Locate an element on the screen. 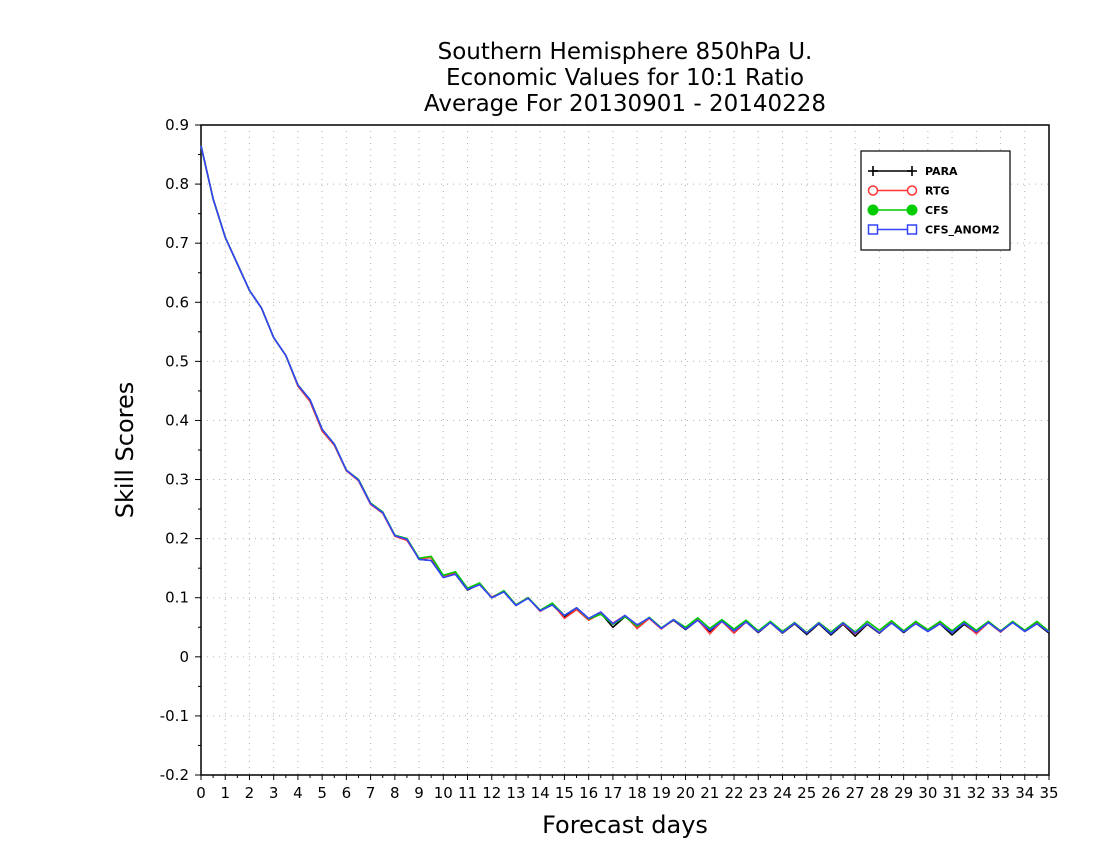  x-tick-label: 18 is located at coordinates (637, 793).